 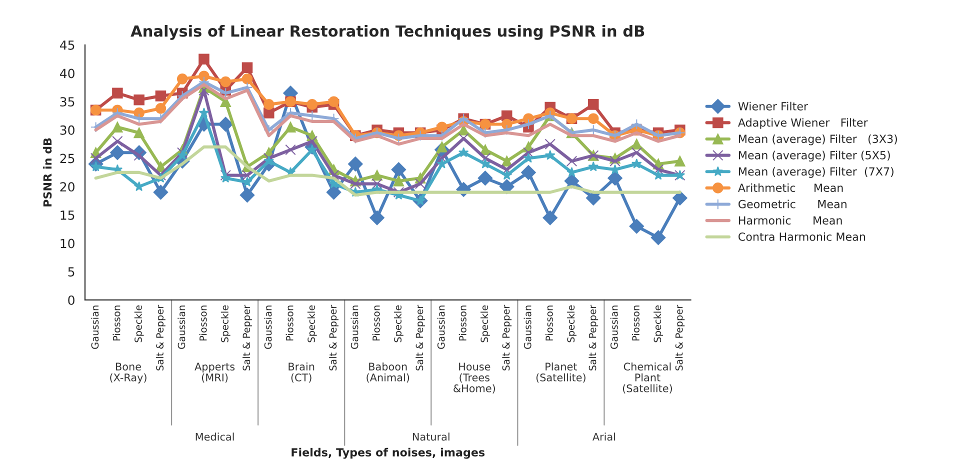 I want to click on text: Brain (CT), so click(x=301, y=372).